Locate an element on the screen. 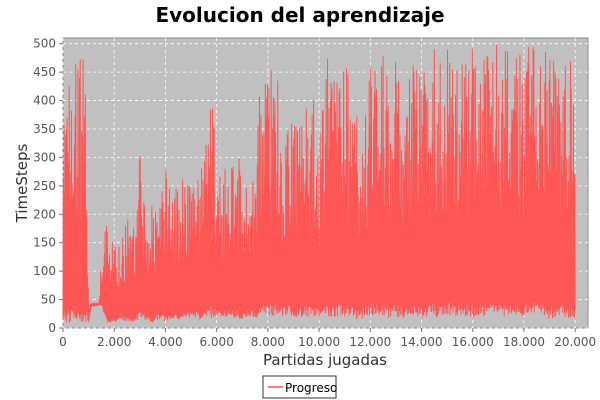 The width and height of the screenshot is (600, 400). y-tick-label: 100 is located at coordinates (44, 271).